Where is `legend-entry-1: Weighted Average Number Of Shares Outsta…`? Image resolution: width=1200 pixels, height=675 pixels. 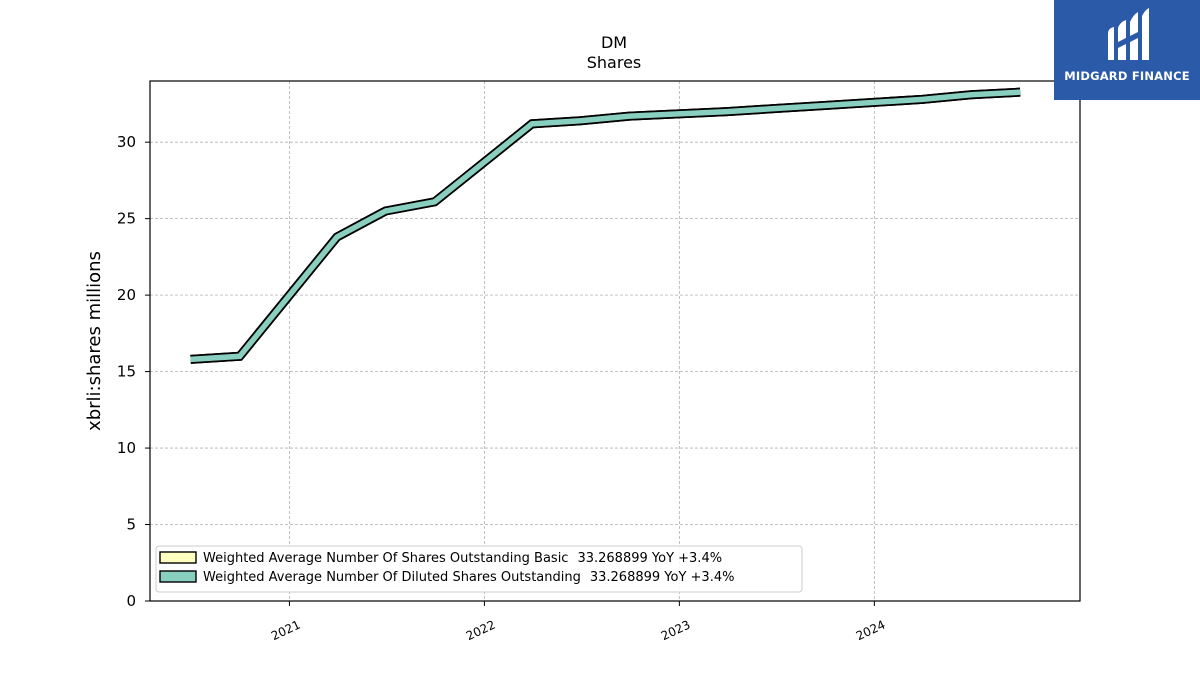
legend-entry-1: Weighted Average Number Of Shares Outsta… is located at coordinates (462, 558).